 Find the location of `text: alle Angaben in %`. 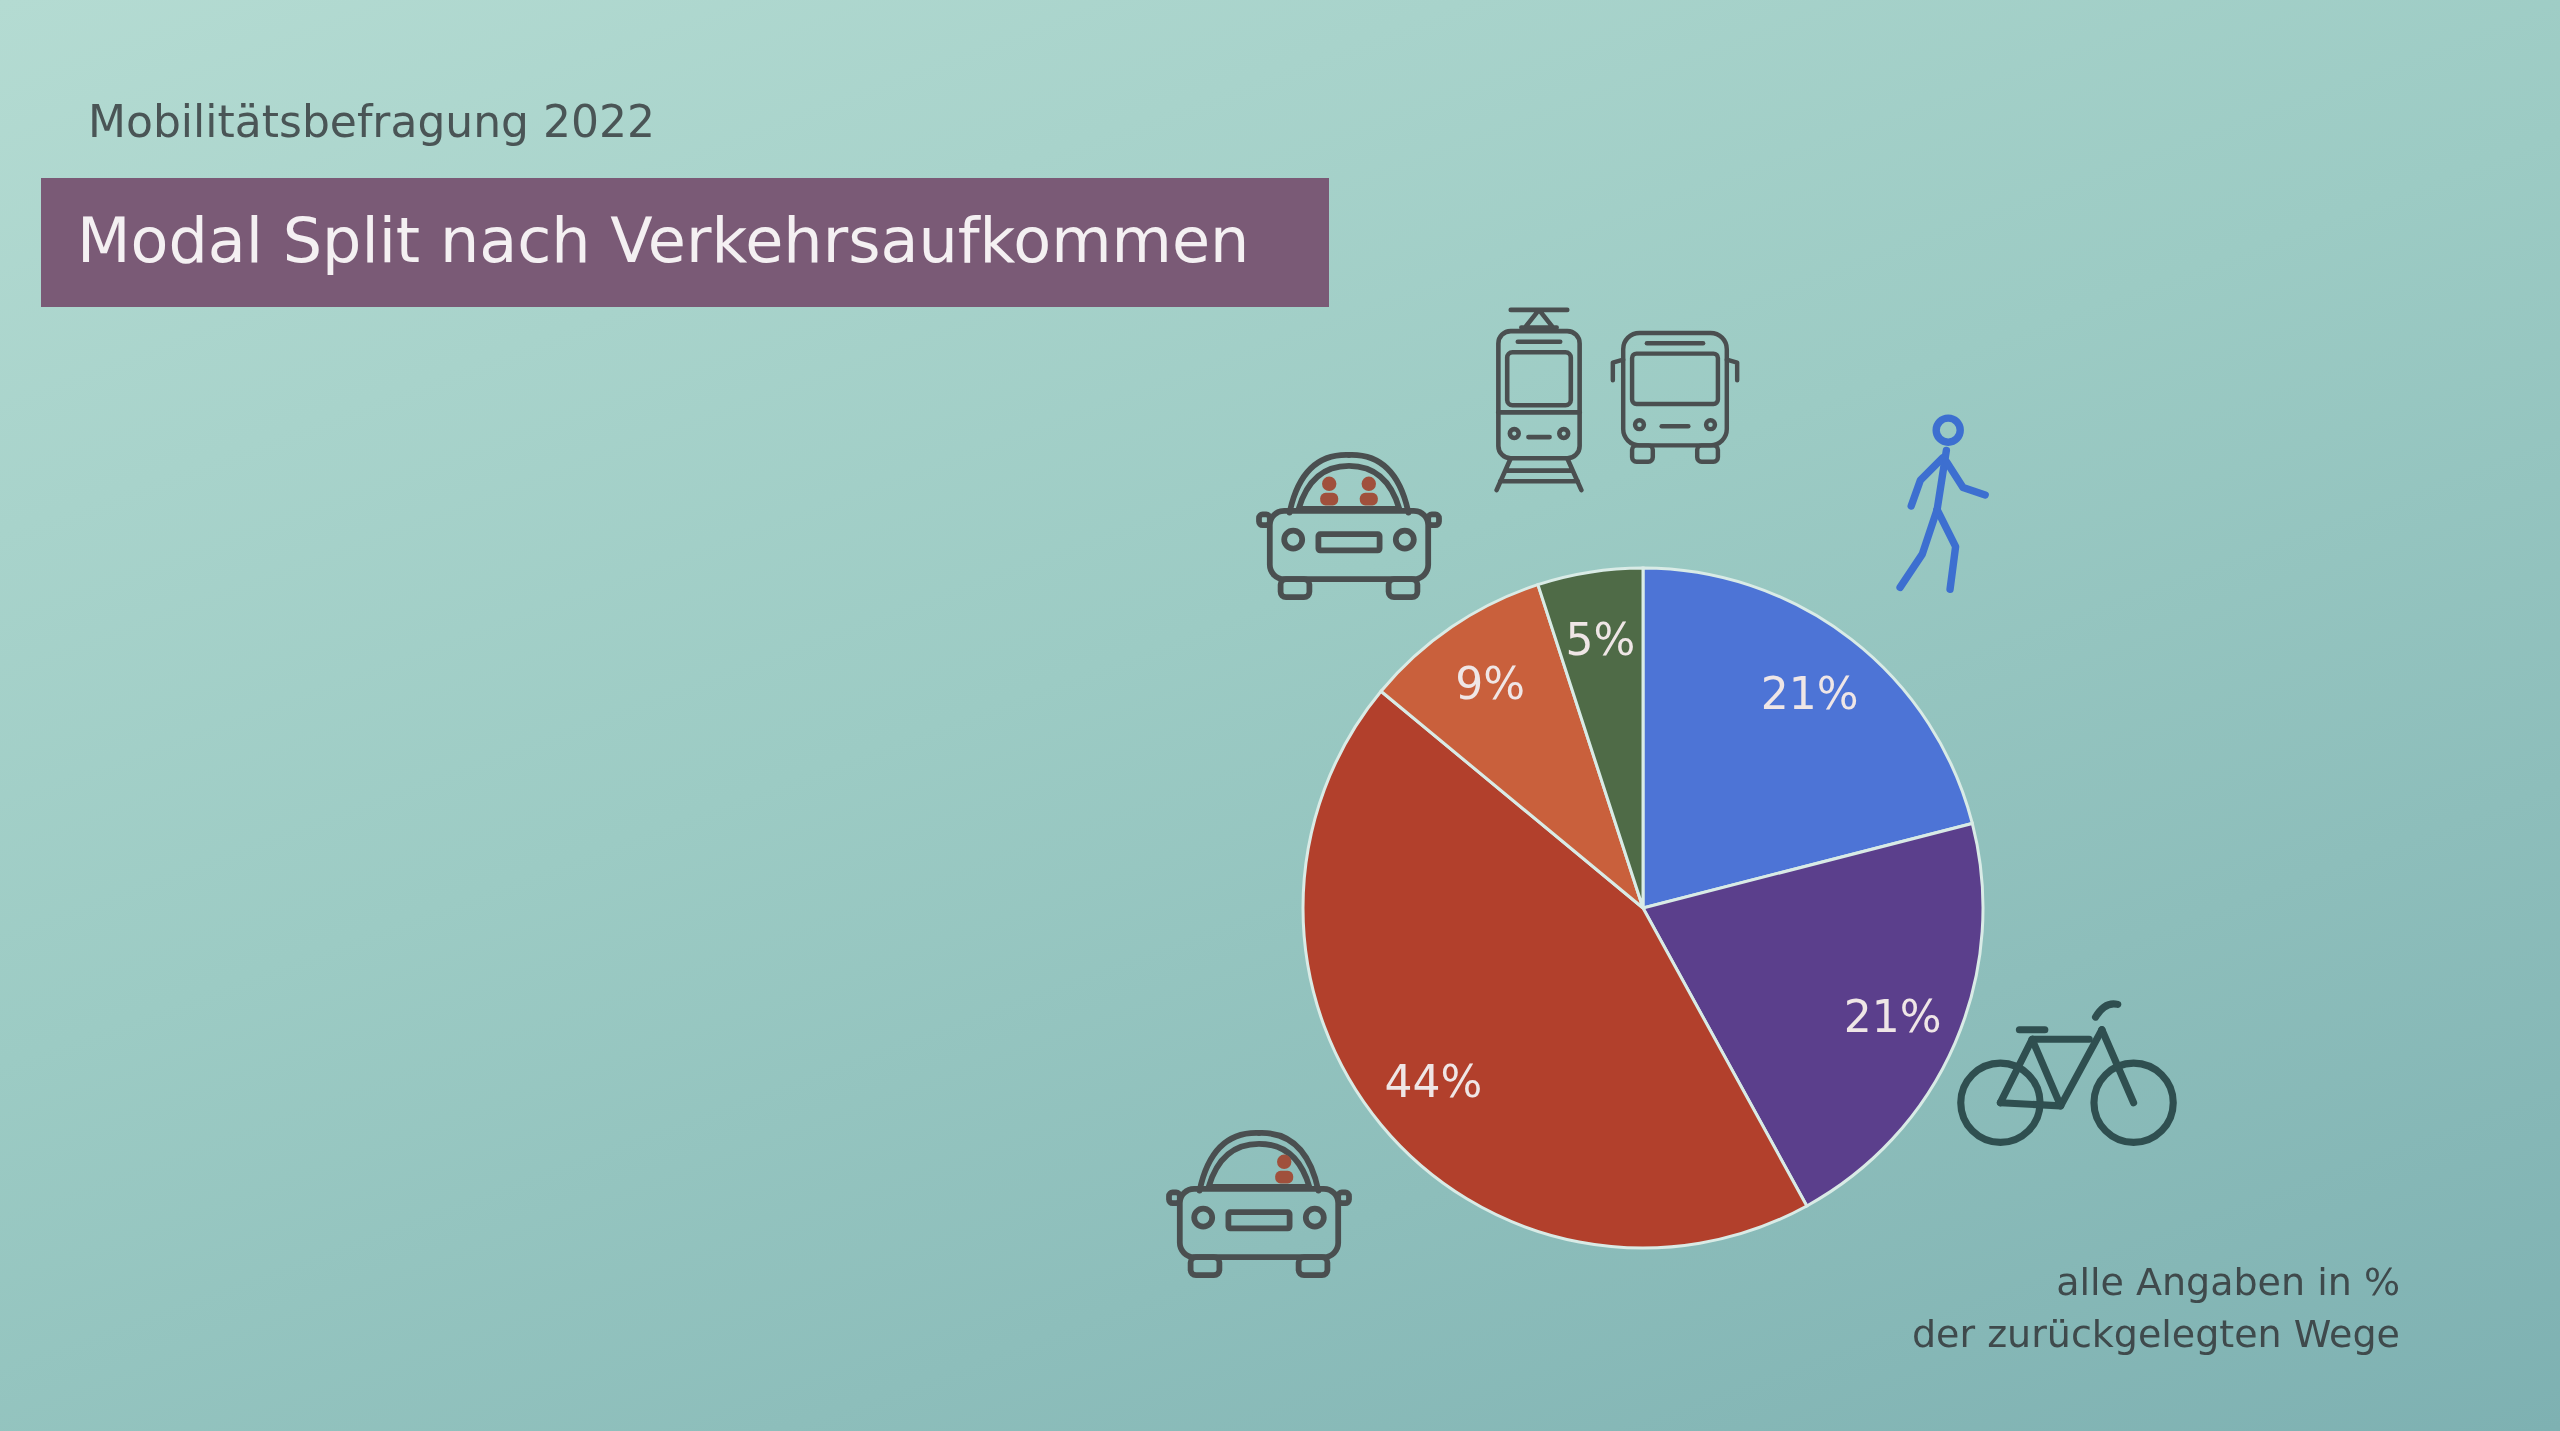

text: alle Angaben in % is located at coordinates (2227, 1282).